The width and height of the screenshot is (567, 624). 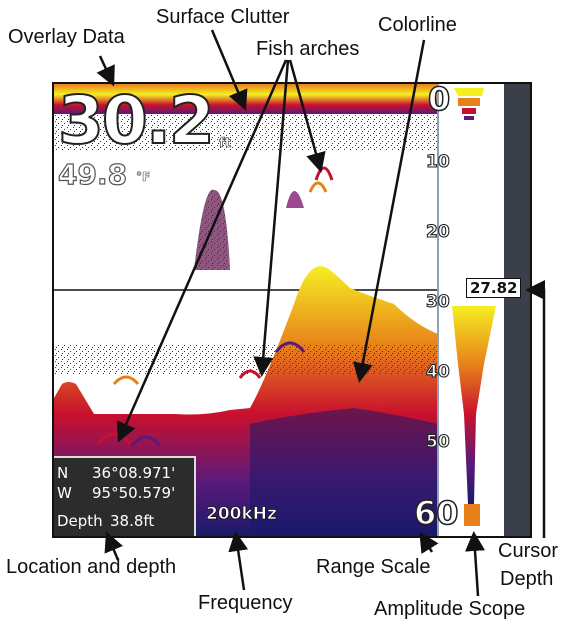 What do you see at coordinates (223, 17) in the screenshot?
I see `callout-surface-clutter: Surface Clutter` at bounding box center [223, 17].